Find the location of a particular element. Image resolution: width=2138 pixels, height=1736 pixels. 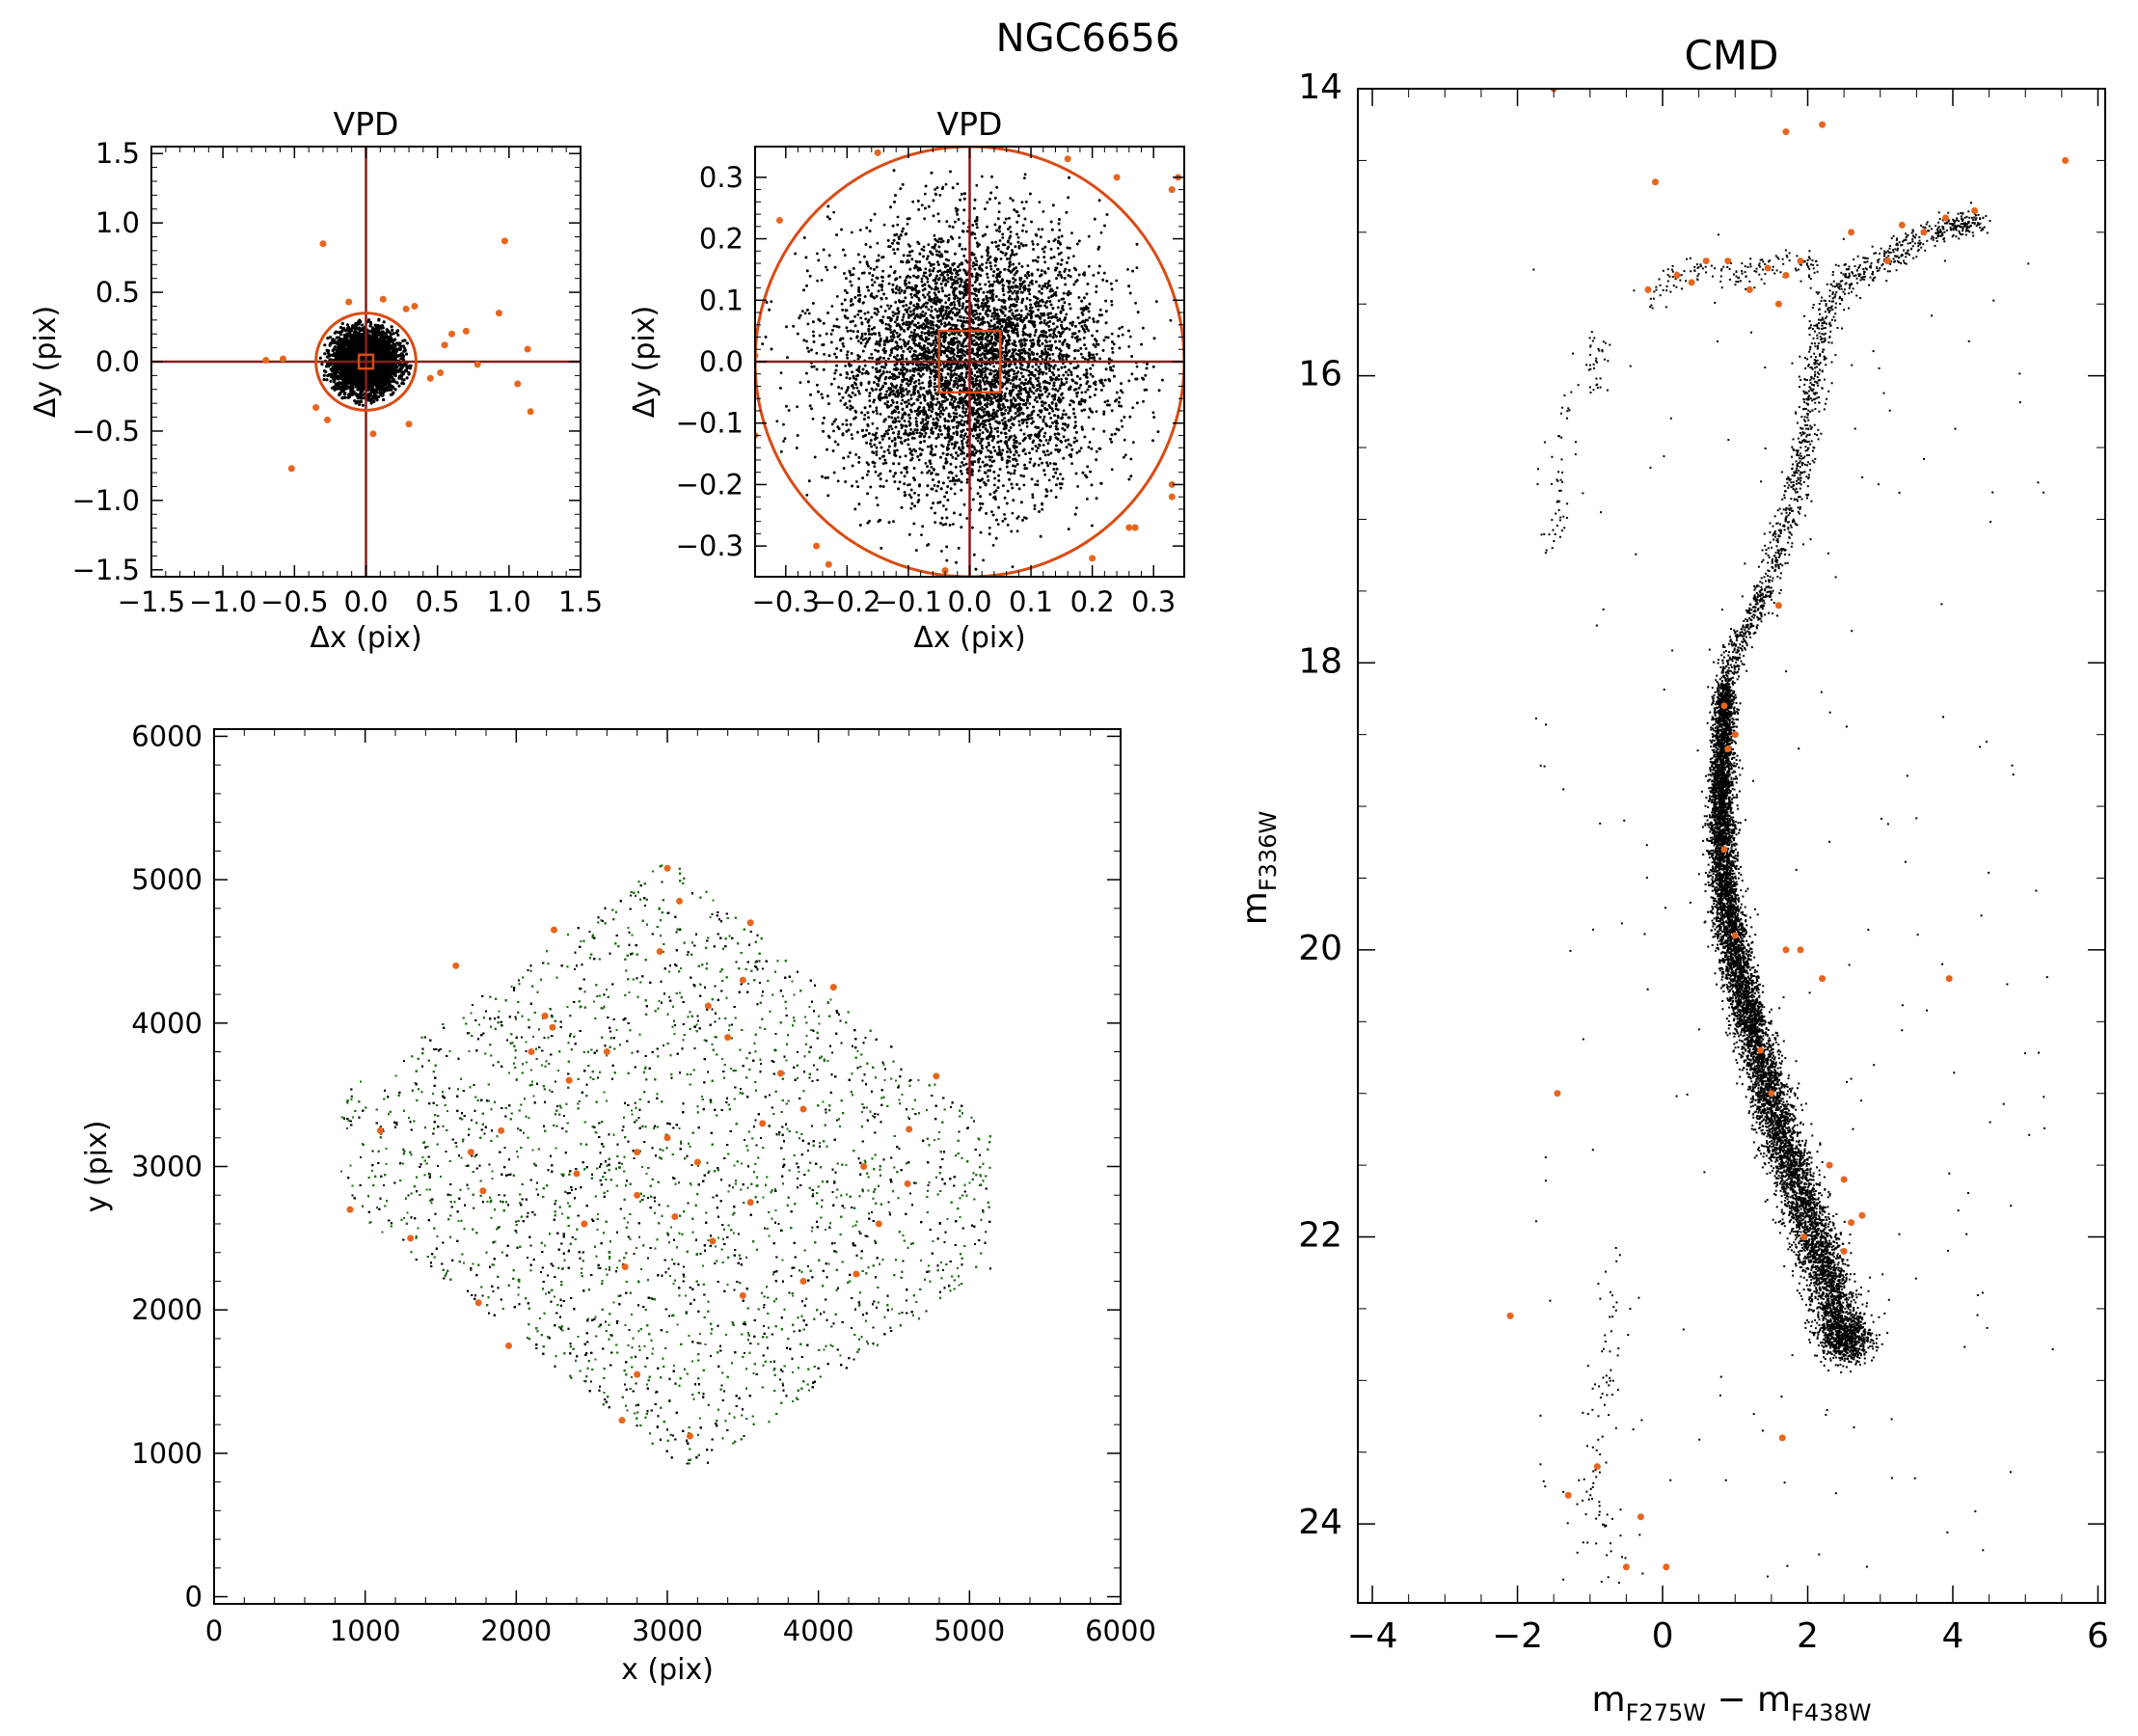

figure-title: NGC6656 is located at coordinates (1088, 38).